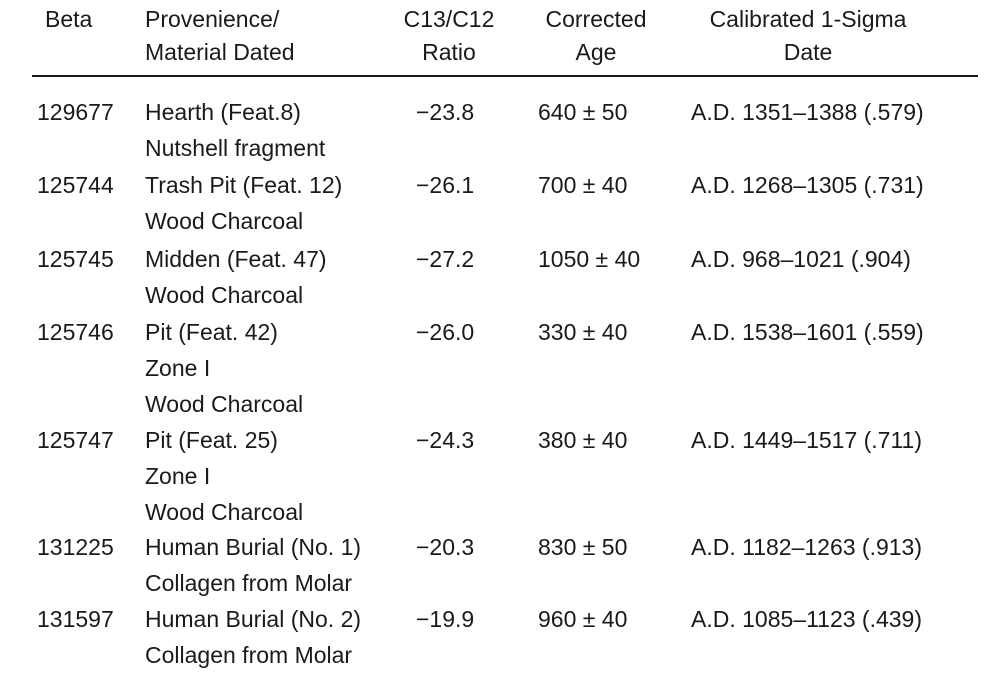 The height and width of the screenshot is (677, 992). Describe the element at coordinates (75, 547) in the screenshot. I see `beta-number: 131225` at that location.